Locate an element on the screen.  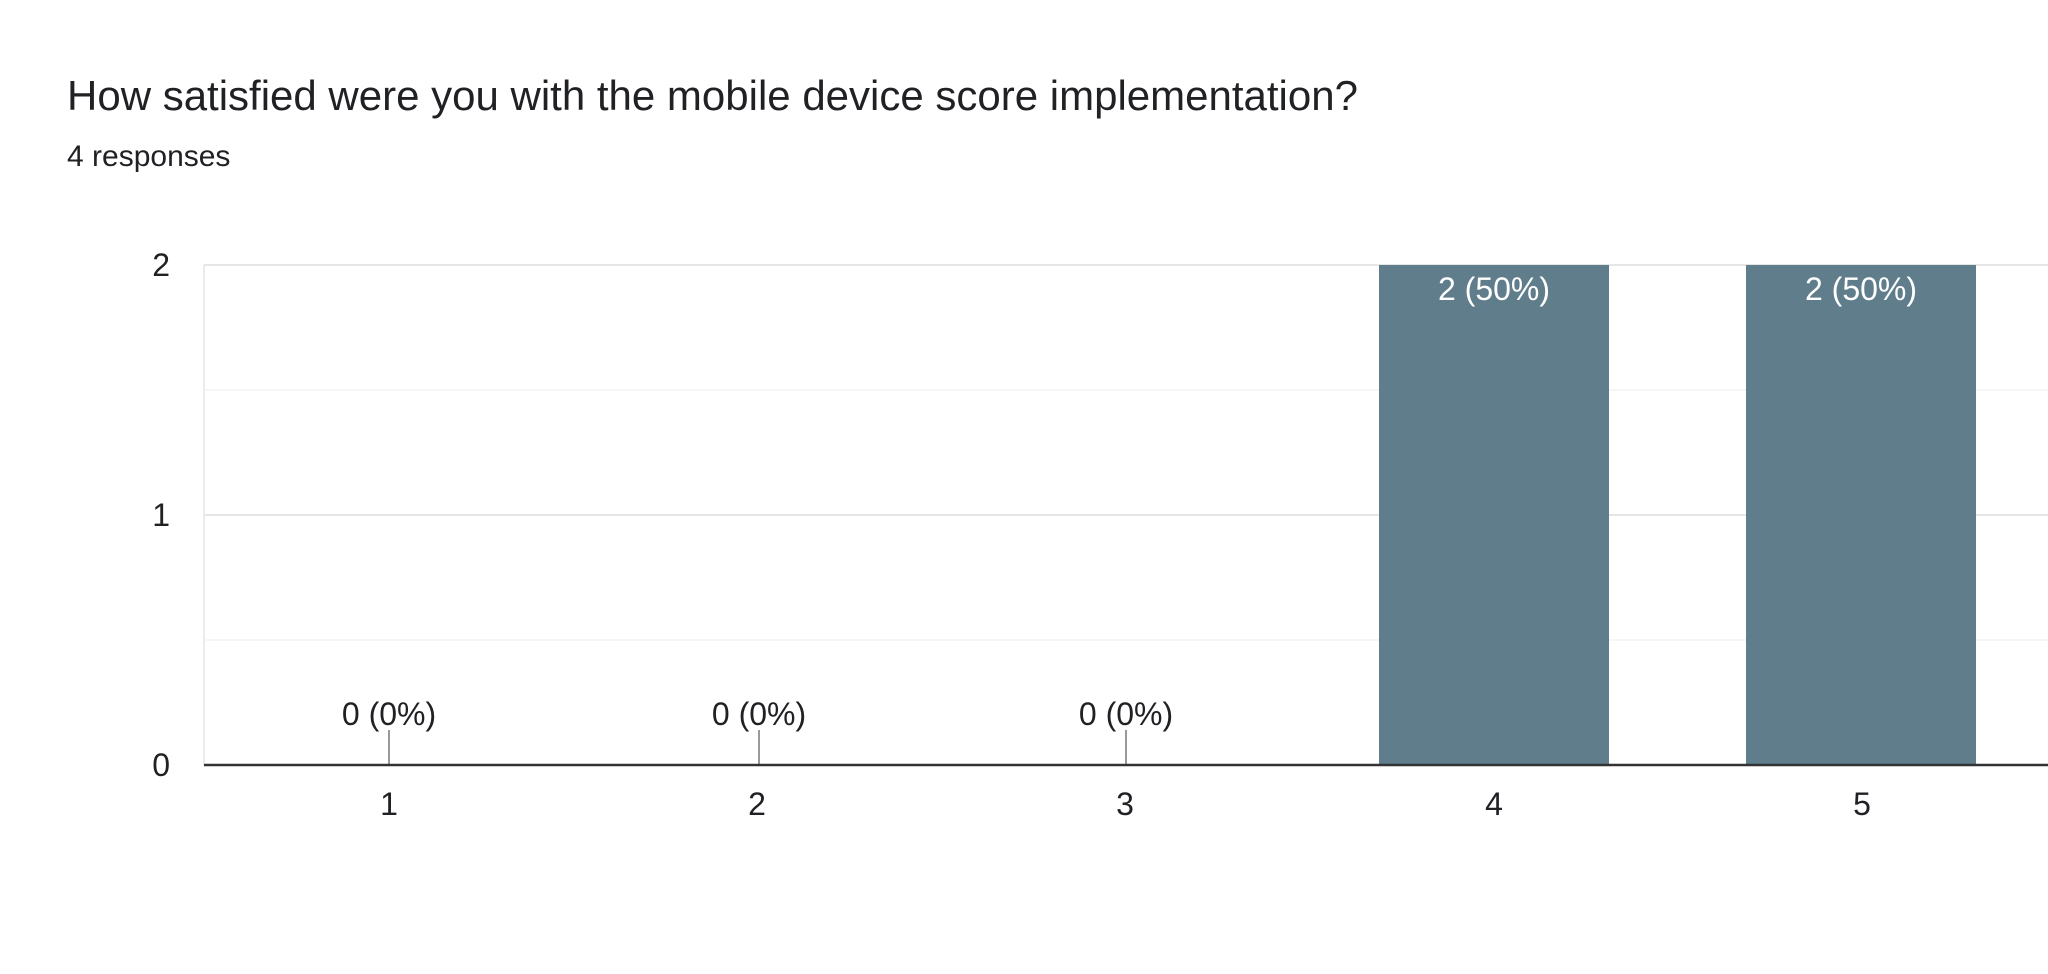
x-tick-label: 4 is located at coordinates (1494, 804).